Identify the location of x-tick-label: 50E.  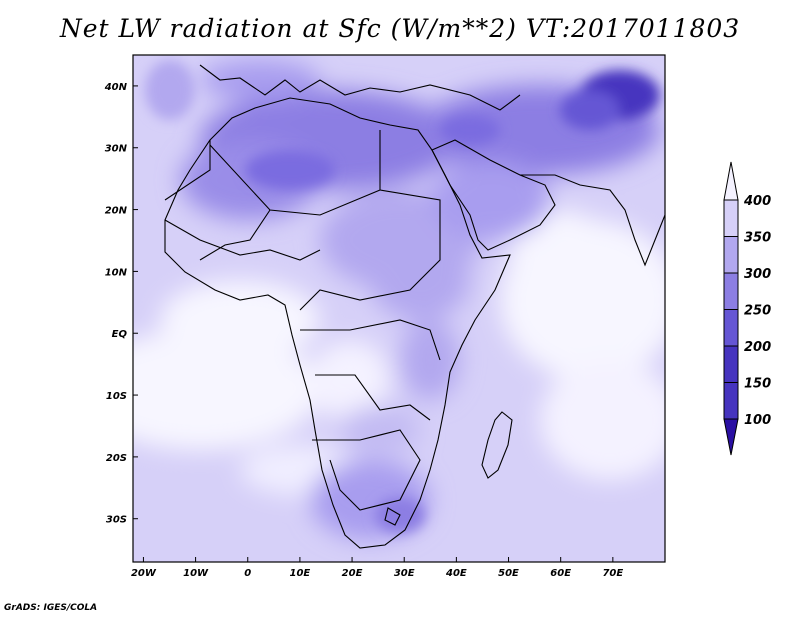
(508, 573).